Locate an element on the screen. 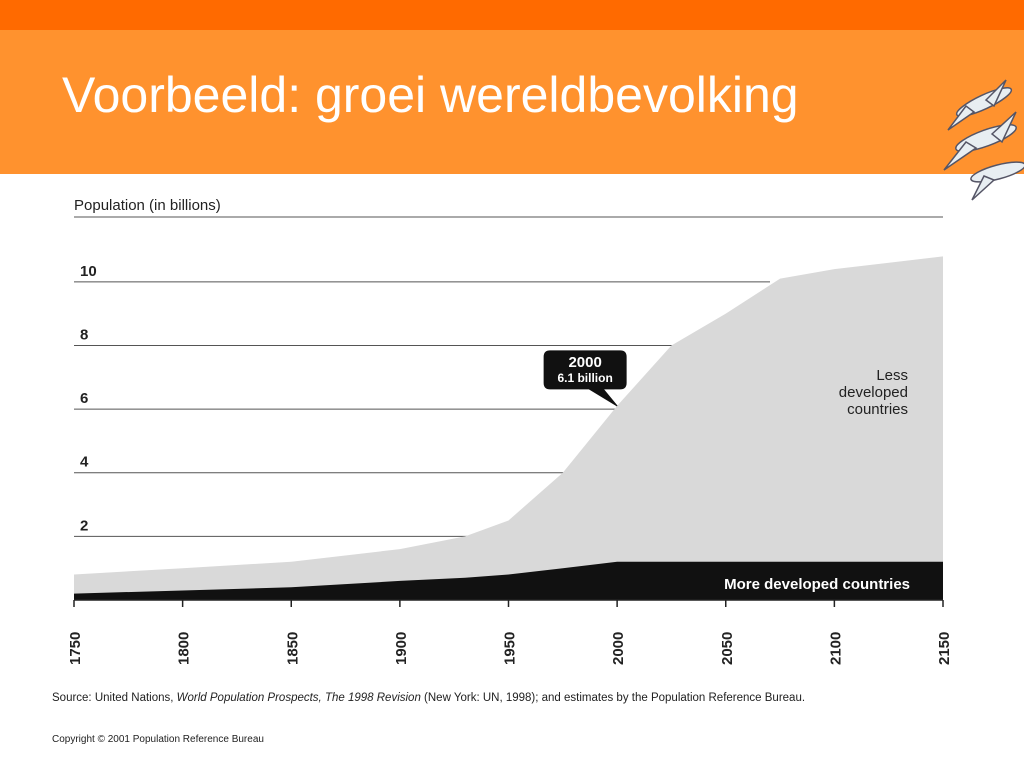 The width and height of the screenshot is (1024, 768). callout-bubble is located at coordinates (585, 378).